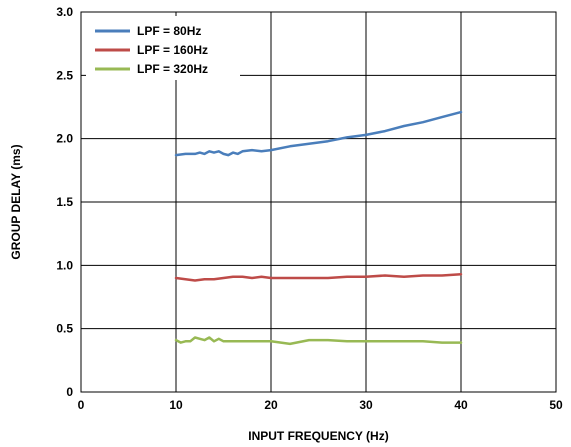 Image resolution: width=571 pixels, height=447 pixels. What do you see at coordinates (16, 201) in the screenshot?
I see `y-axis-title: GROUP DELAY (ms)` at bounding box center [16, 201].